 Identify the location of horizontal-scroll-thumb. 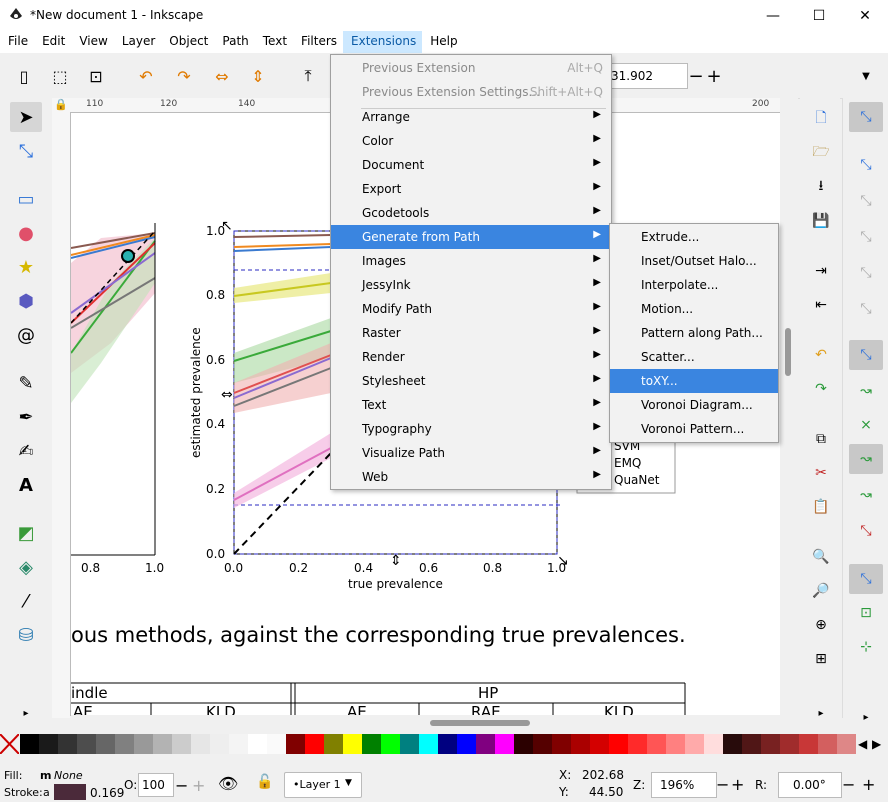
(480, 723).